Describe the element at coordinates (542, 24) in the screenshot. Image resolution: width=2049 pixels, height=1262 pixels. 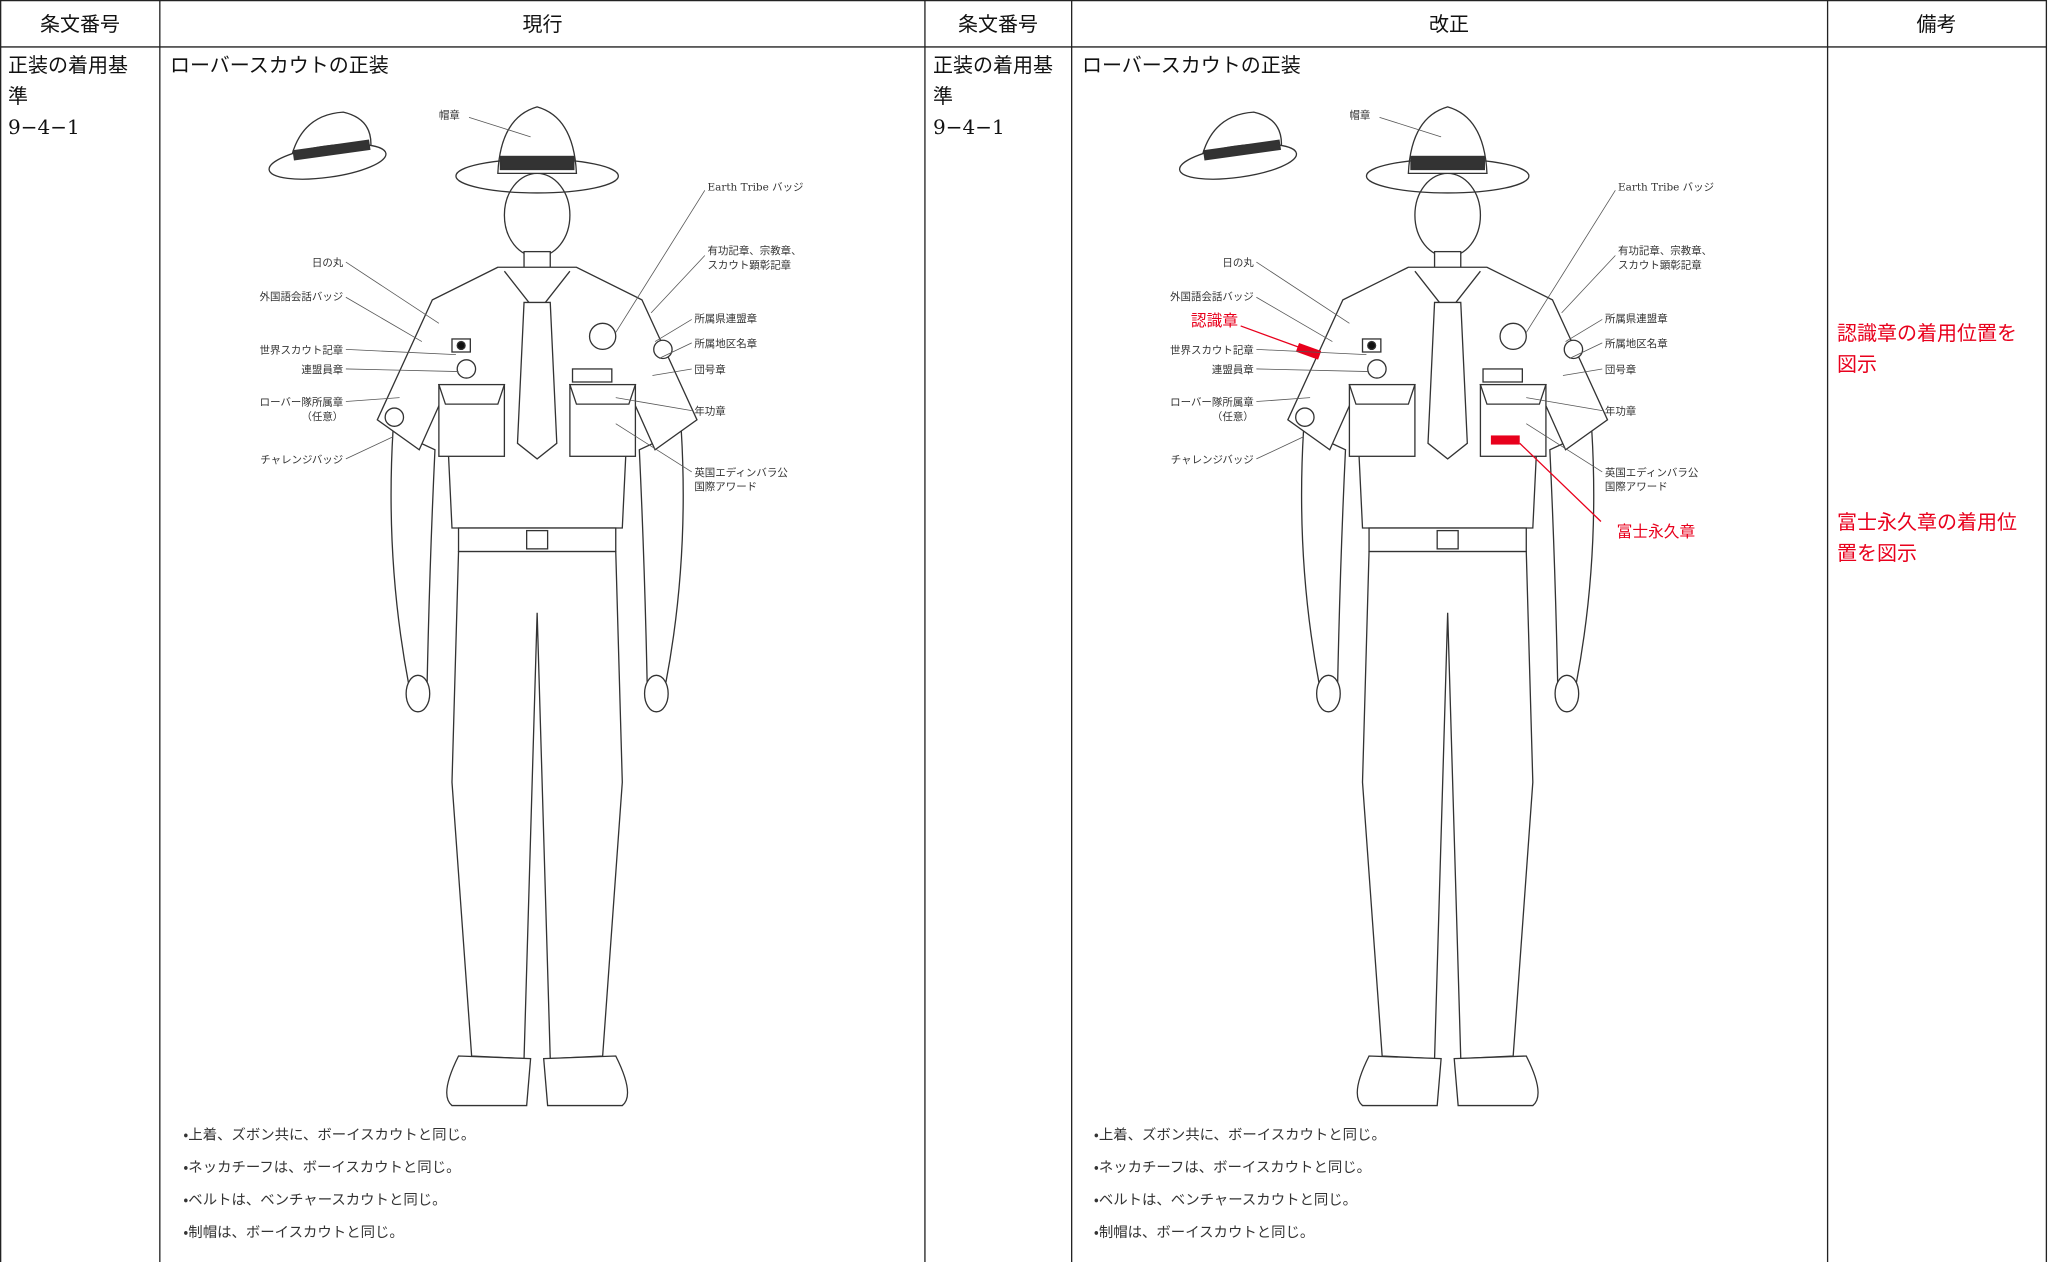
I see `header-cell: 現行` at that location.